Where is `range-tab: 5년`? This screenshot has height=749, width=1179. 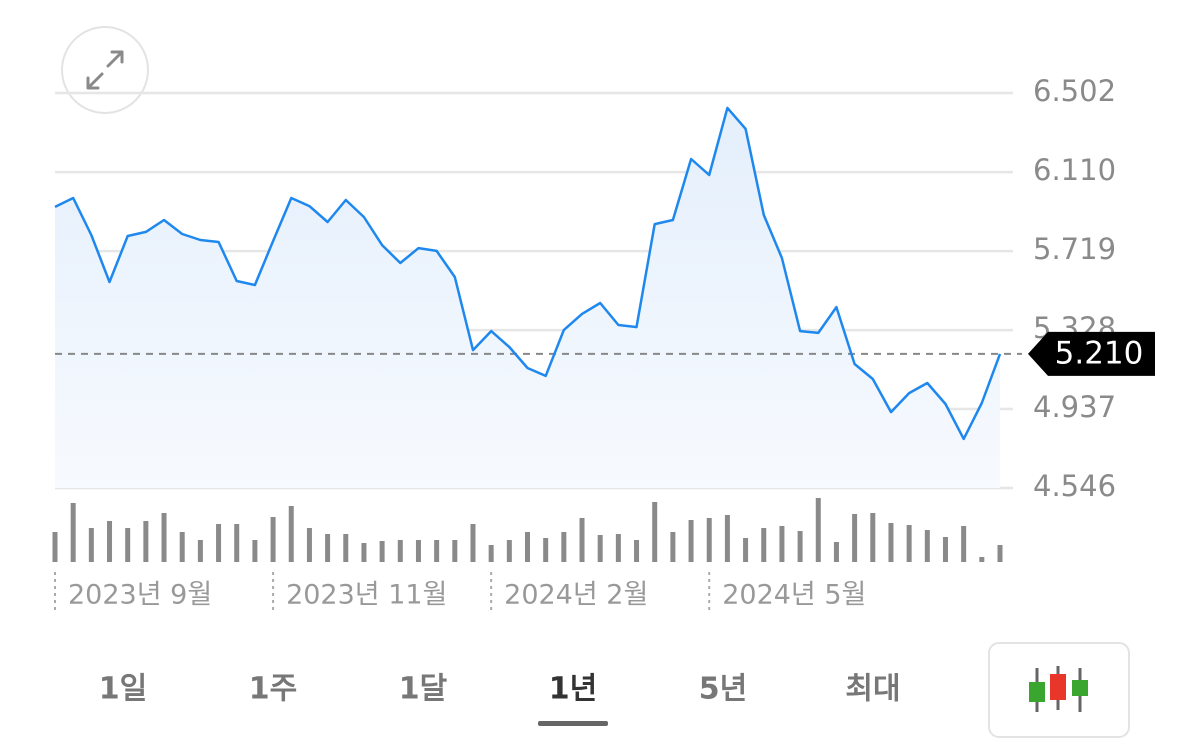
range-tab: 5년 is located at coordinates (723, 689).